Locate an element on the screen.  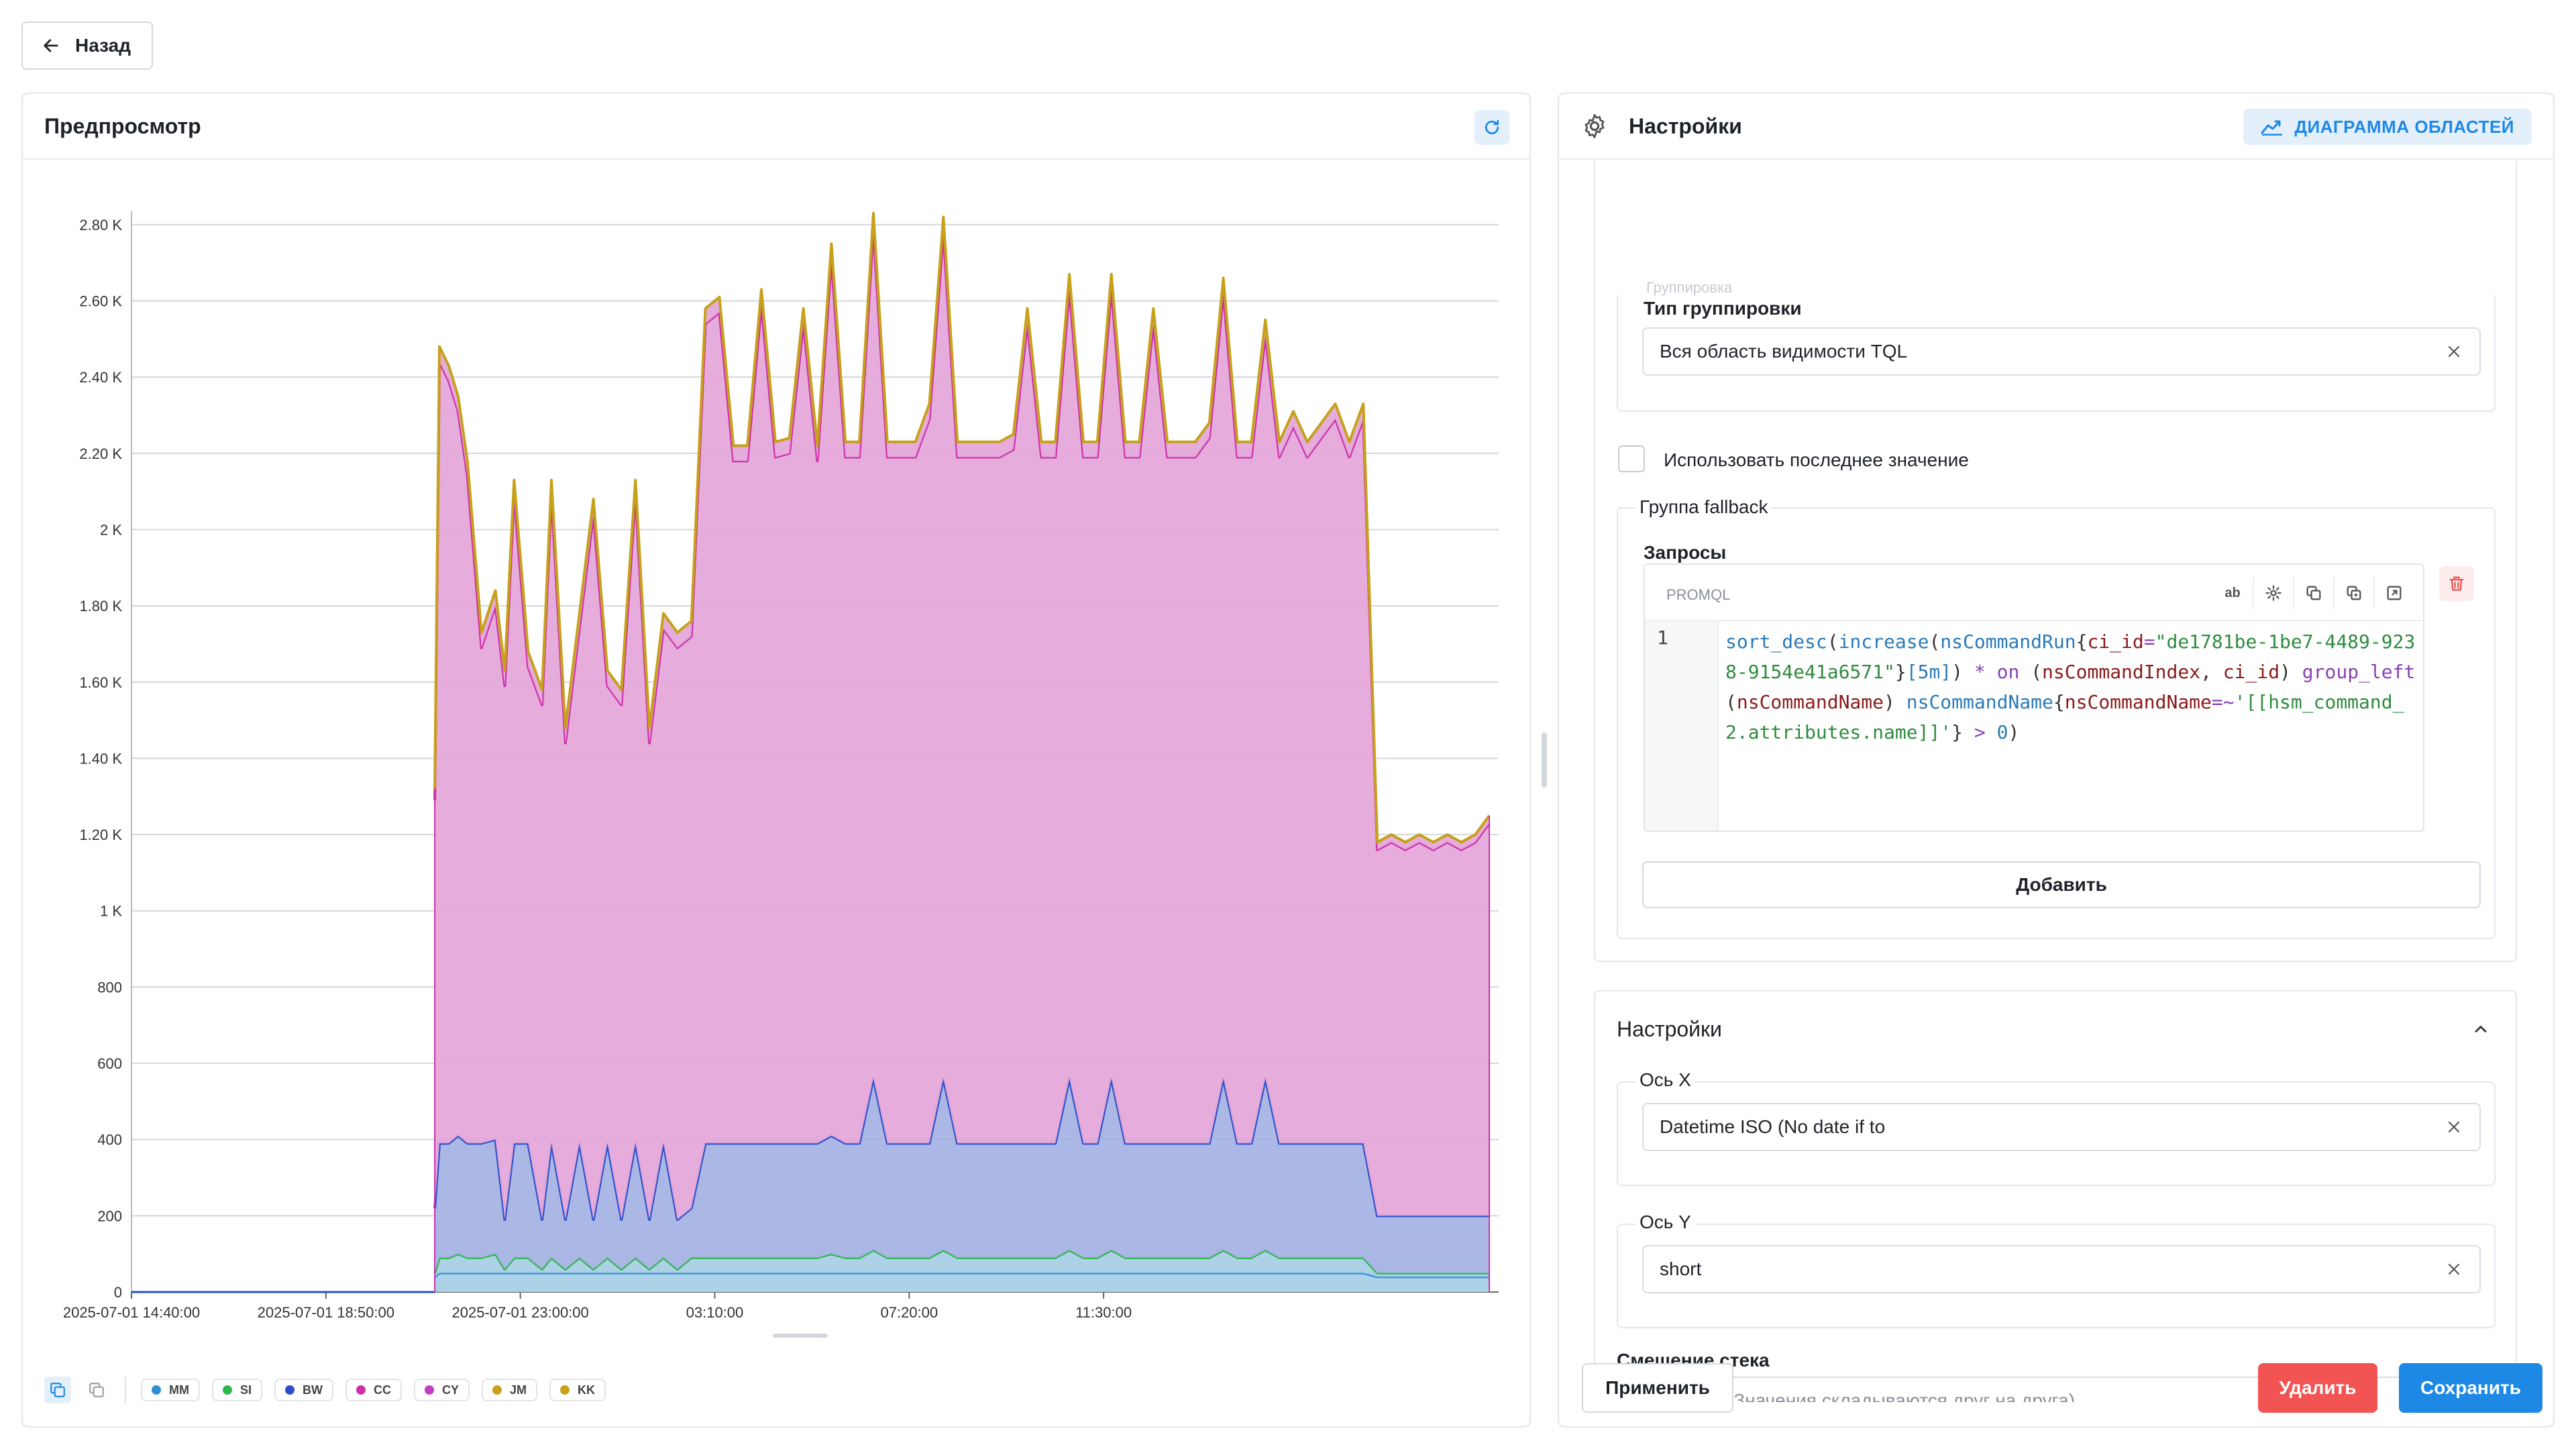
apply-label: Применить is located at coordinates (1657, 1387).